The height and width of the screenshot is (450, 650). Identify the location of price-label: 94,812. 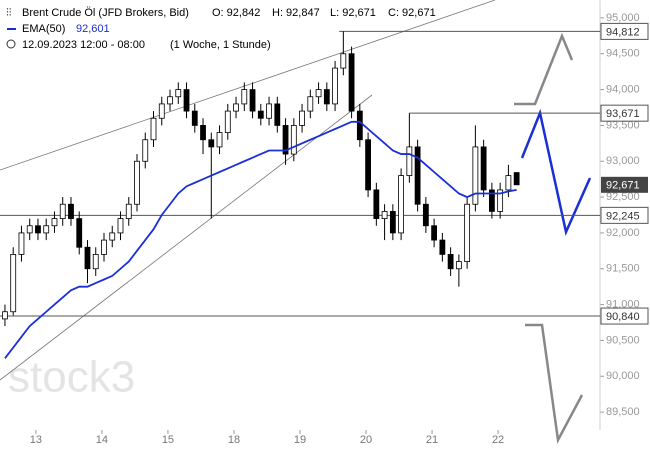
(623, 32).